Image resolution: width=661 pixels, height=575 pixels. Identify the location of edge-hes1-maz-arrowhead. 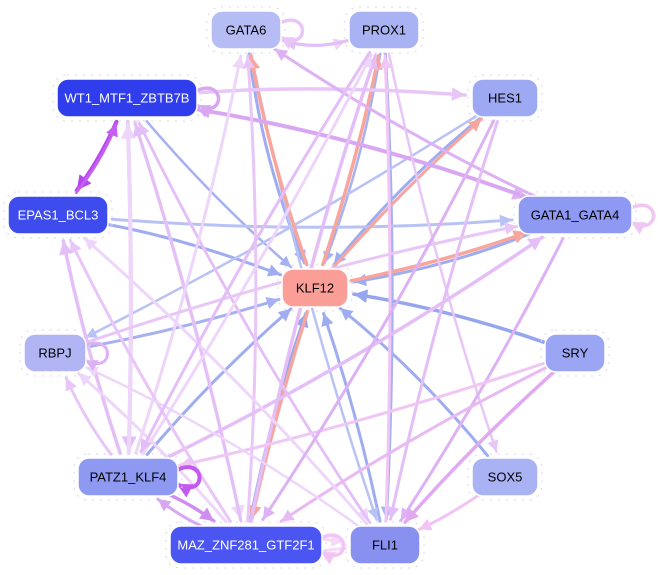
(268, 512).